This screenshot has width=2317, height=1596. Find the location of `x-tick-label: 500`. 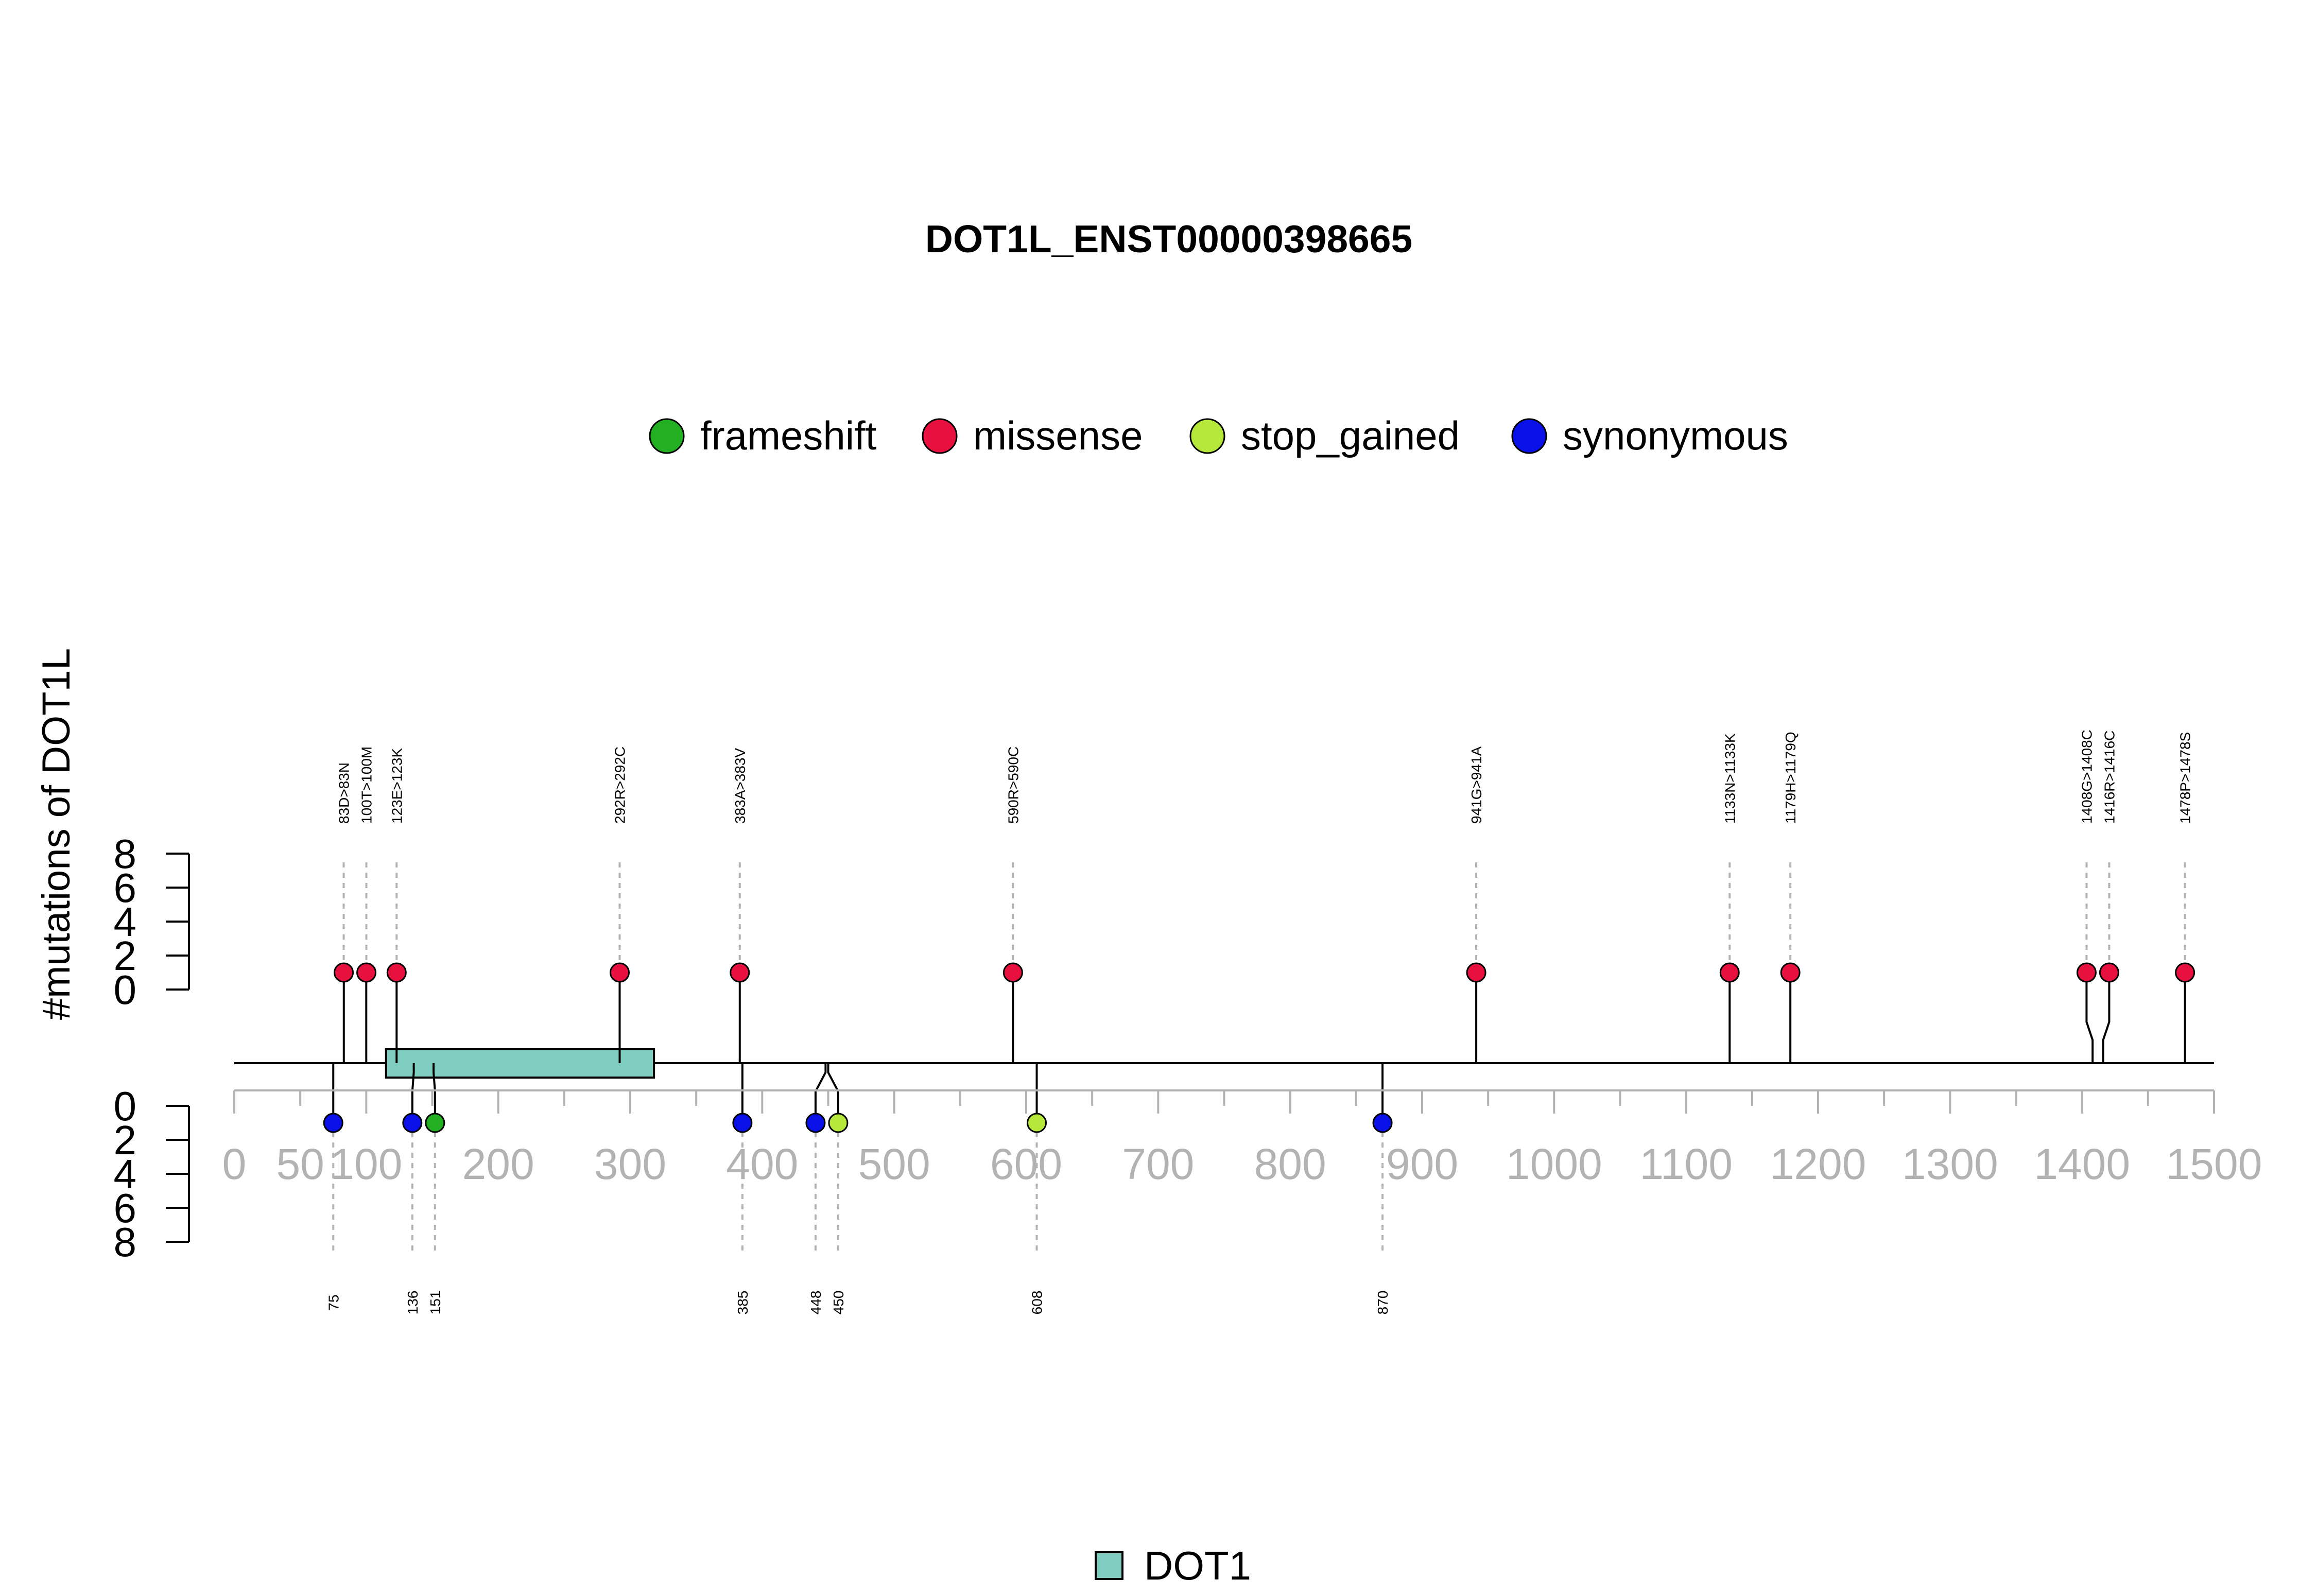

x-tick-label: 500 is located at coordinates (894, 1164).